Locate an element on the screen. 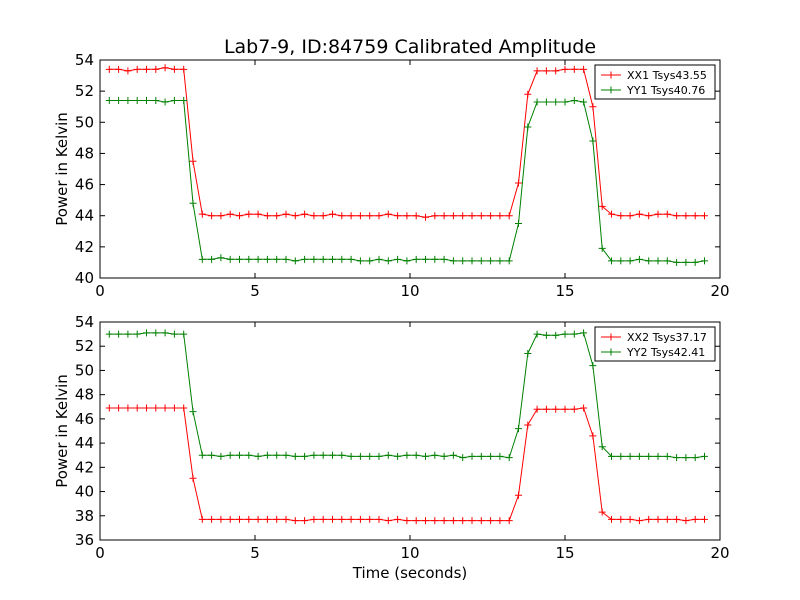 This screenshot has height=600, width=800. y-tick-label: 38 is located at coordinates (84, 516).